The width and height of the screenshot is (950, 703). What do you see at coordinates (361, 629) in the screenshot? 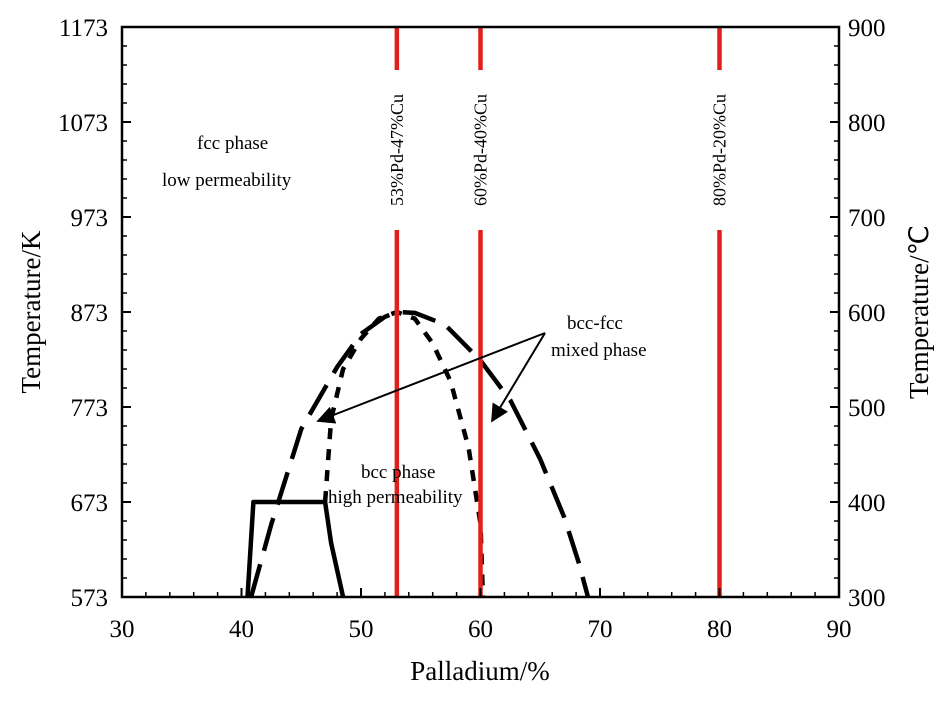
I see `x-tick-label: 50` at bounding box center [361, 629].